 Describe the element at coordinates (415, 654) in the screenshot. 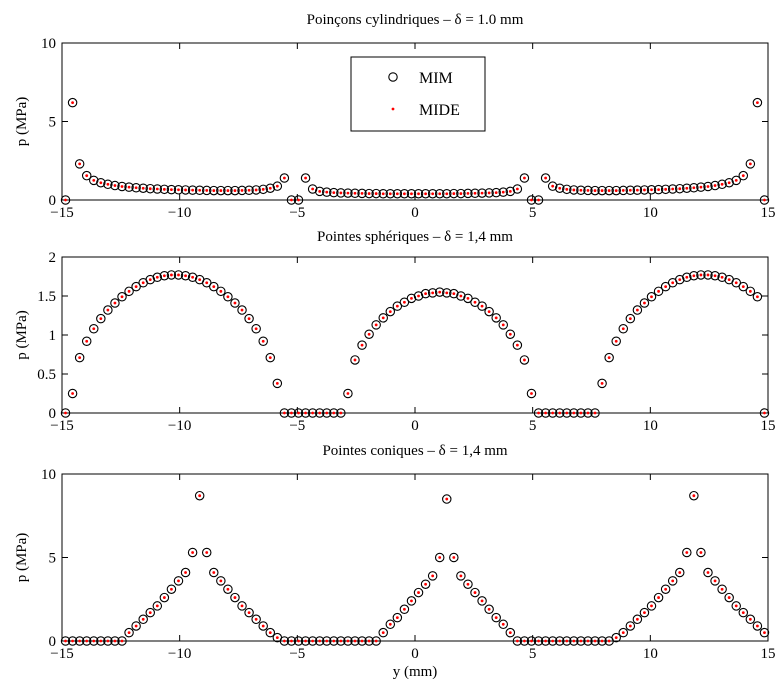

I see `x-tick-label: 0` at that location.